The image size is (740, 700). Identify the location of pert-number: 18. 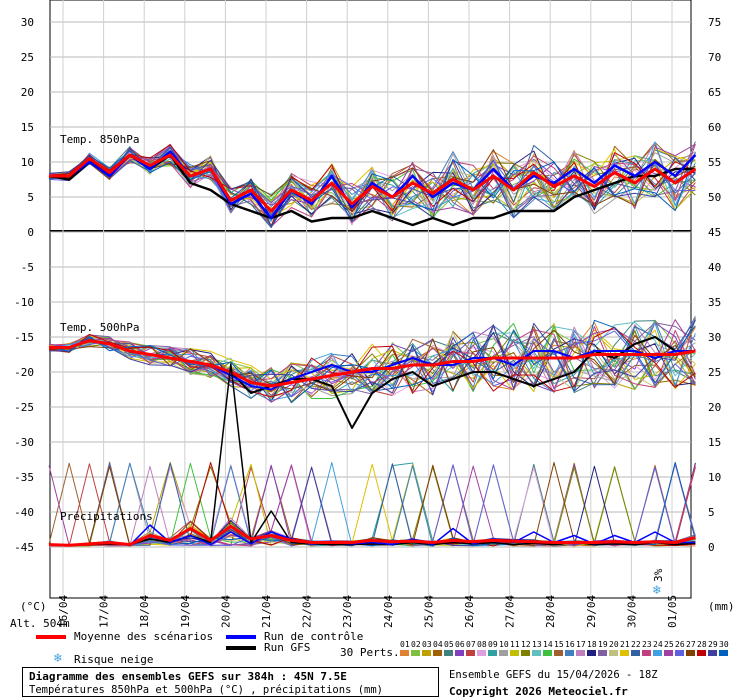
(592, 644).